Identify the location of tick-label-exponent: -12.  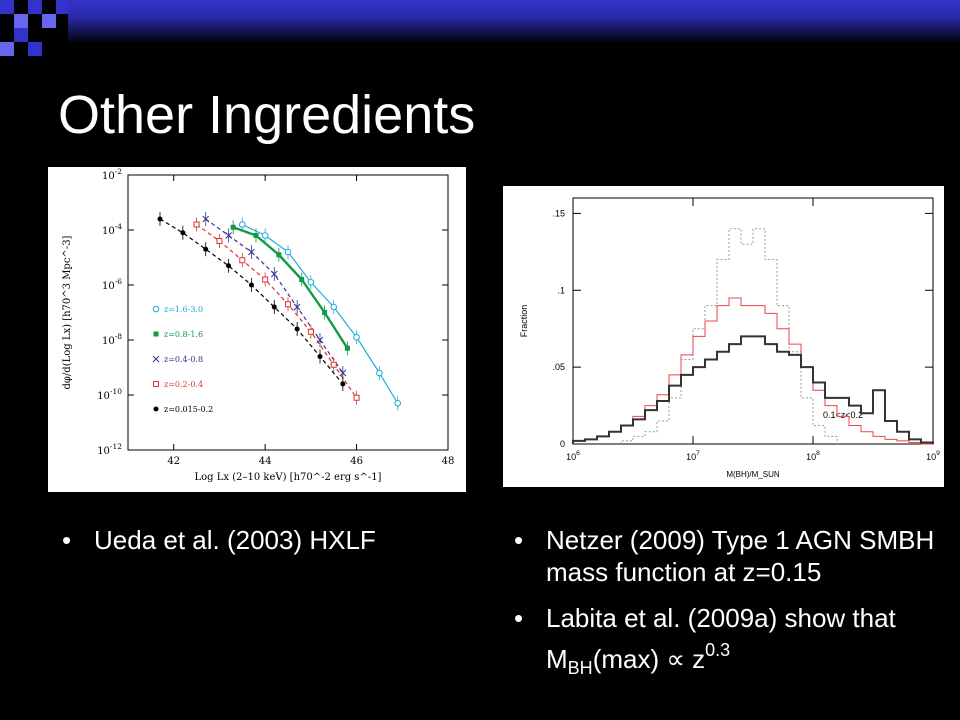
(116, 446).